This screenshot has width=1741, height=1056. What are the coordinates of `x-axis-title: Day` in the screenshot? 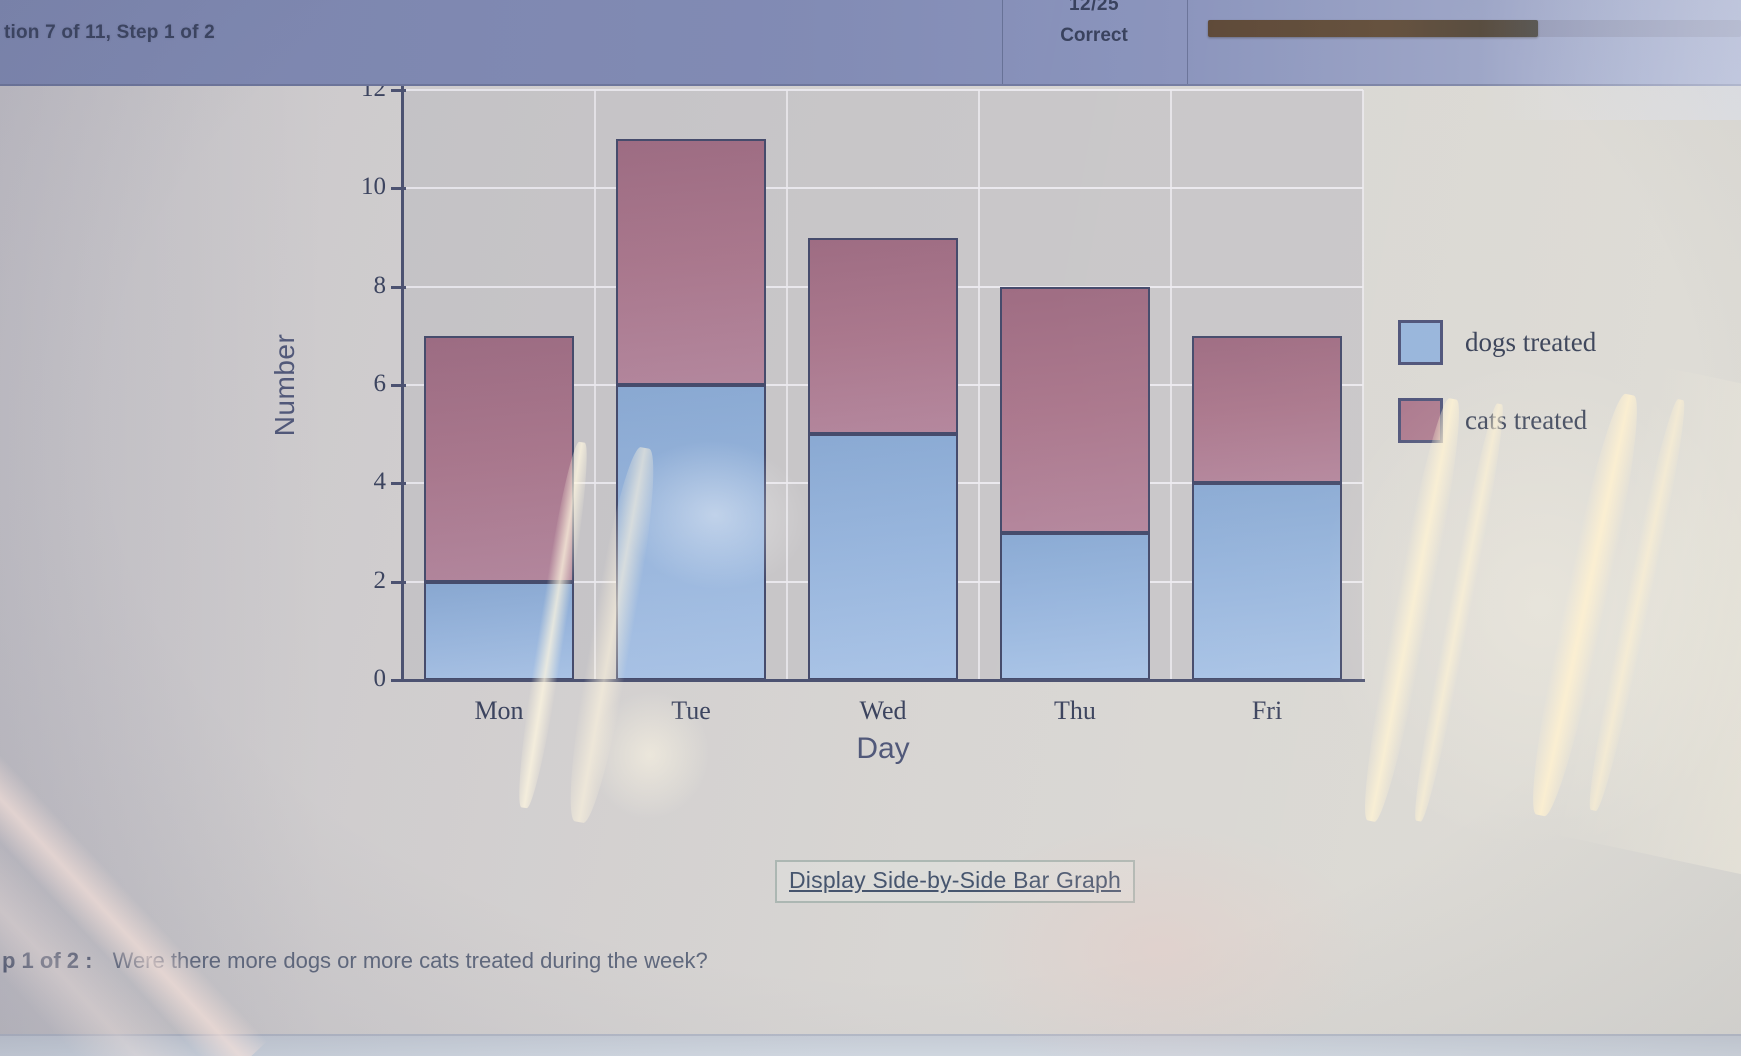 It's located at (883, 748).